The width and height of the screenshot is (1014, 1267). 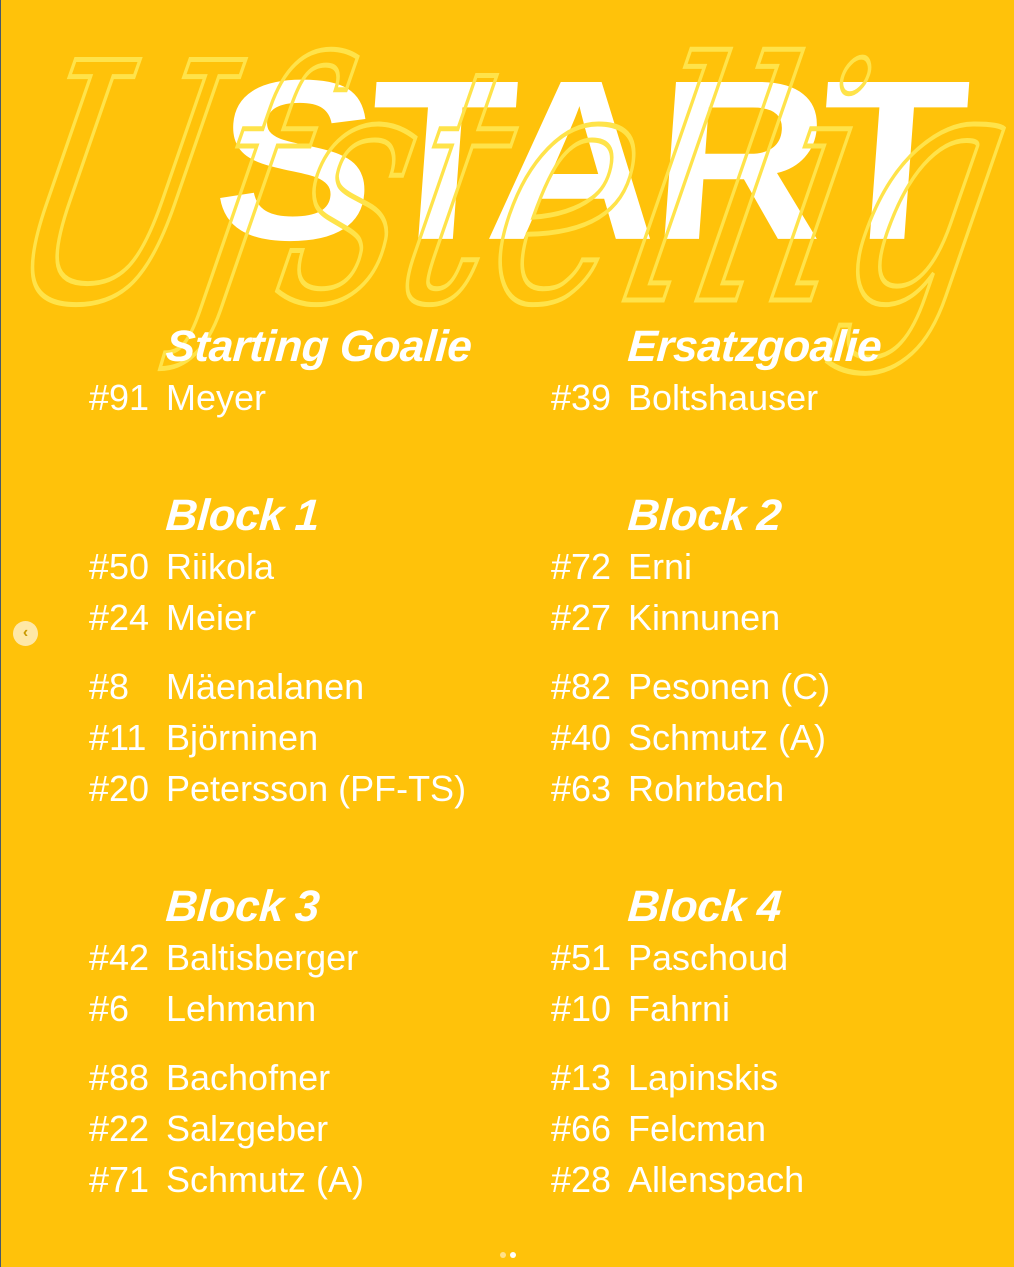 I want to click on section-heading: Starting Goalie, so click(x=319, y=346).